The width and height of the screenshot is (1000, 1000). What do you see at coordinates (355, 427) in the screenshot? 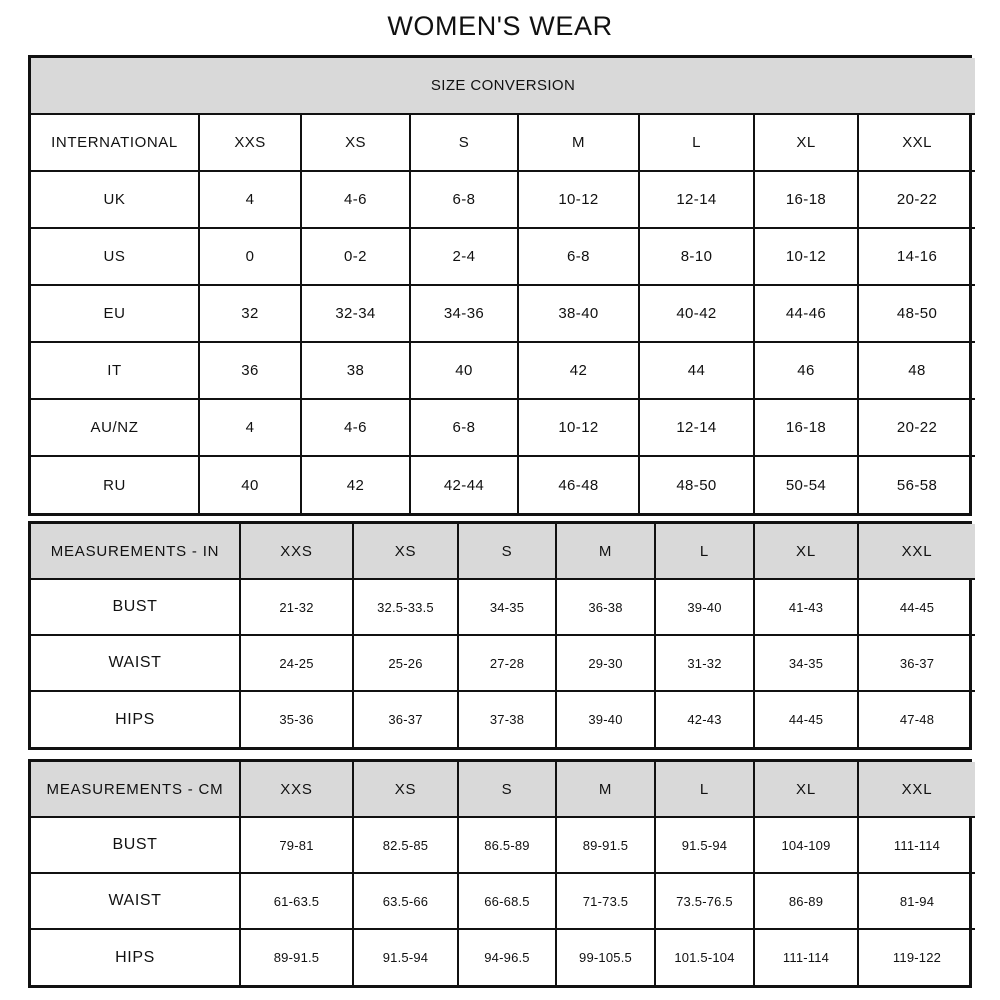
I see `cell-aunz-xs: 4-6` at bounding box center [355, 427].